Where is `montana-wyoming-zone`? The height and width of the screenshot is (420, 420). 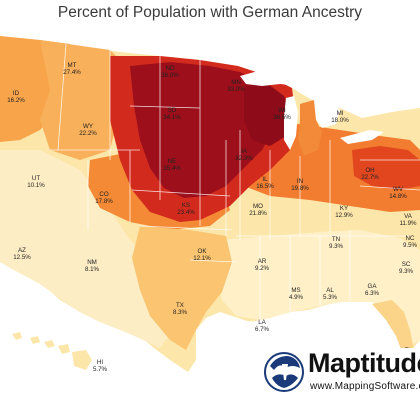
montana-wyoming-zone is located at coordinates (85, 100).